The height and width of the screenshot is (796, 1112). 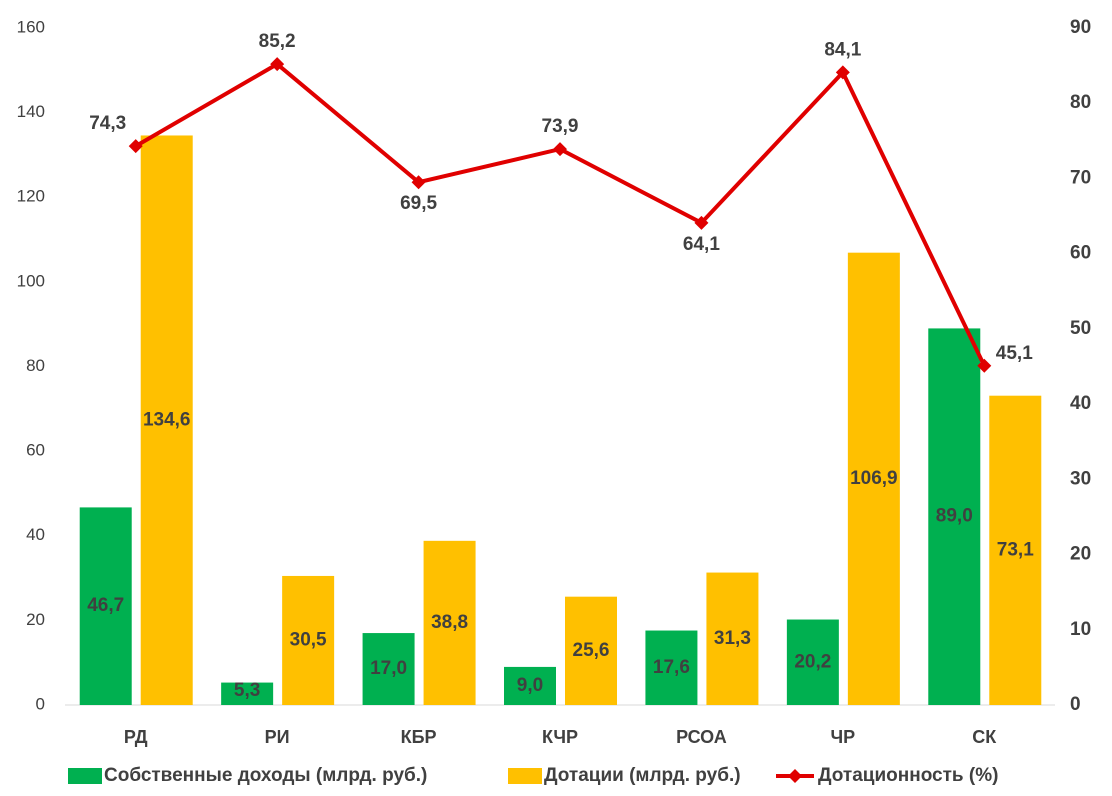 I want to click on y-tick-label: 60, so click(x=35, y=450).